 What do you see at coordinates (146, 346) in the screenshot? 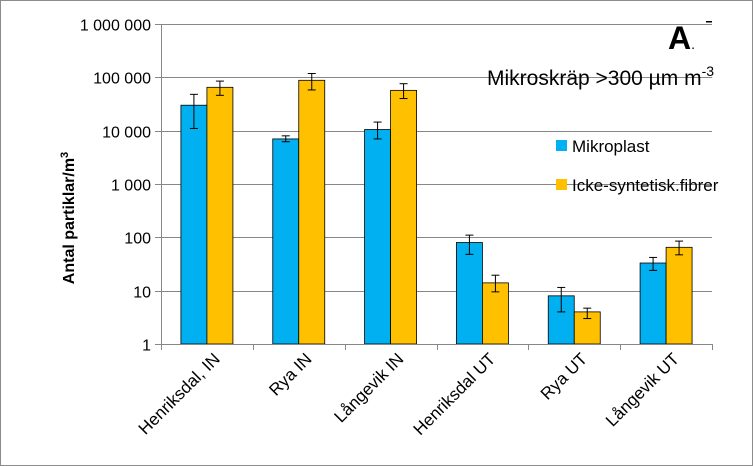
I see `y-tick-label: 1` at bounding box center [146, 346].